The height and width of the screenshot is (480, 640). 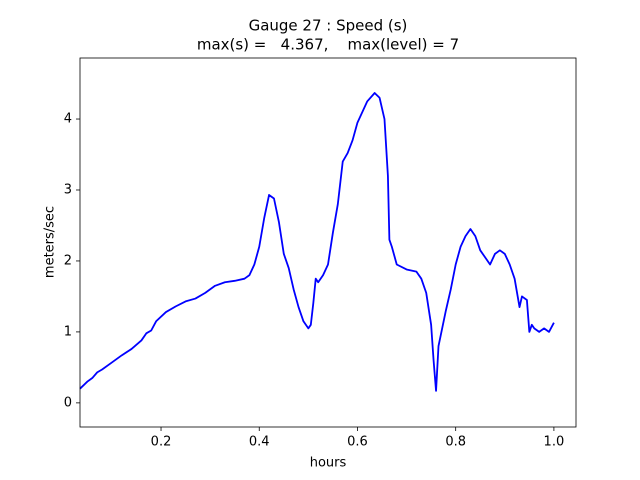 I want to click on y-tick-label: 4, so click(x=68, y=119).